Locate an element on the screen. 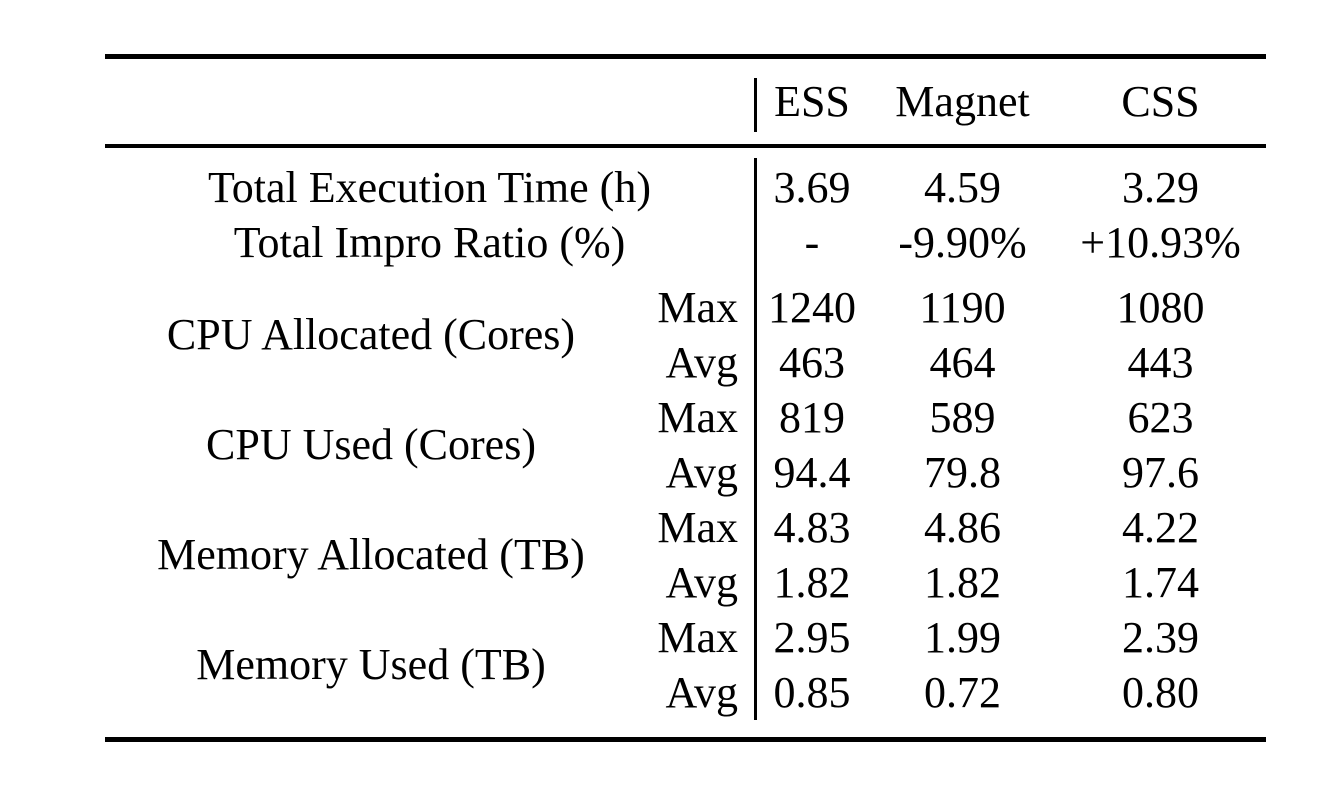  cell-value: 4.86 is located at coordinates (962, 527).